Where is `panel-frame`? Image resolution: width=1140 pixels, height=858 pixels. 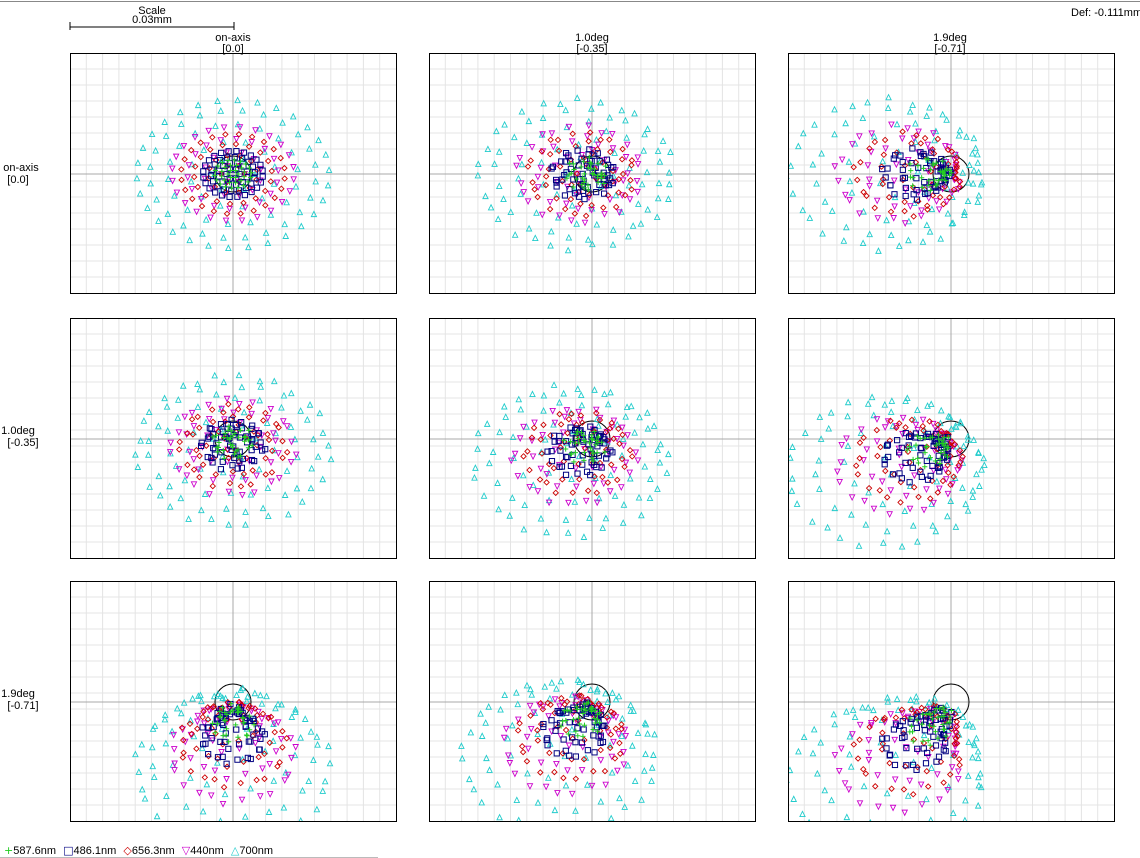 panel-frame is located at coordinates (951, 701).